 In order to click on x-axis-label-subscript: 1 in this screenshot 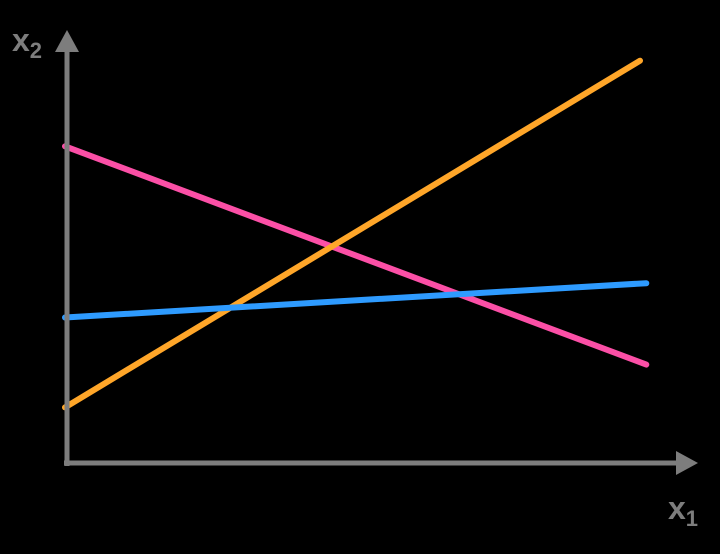, I will do `click(692, 518)`.